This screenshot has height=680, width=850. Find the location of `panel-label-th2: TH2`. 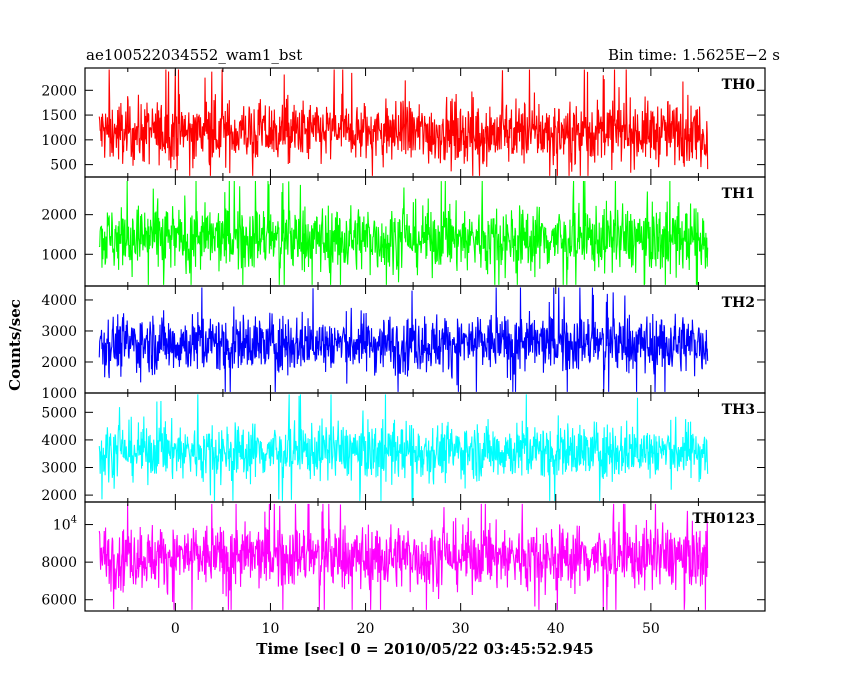

panel-label-th2: TH2 is located at coordinates (738, 303).